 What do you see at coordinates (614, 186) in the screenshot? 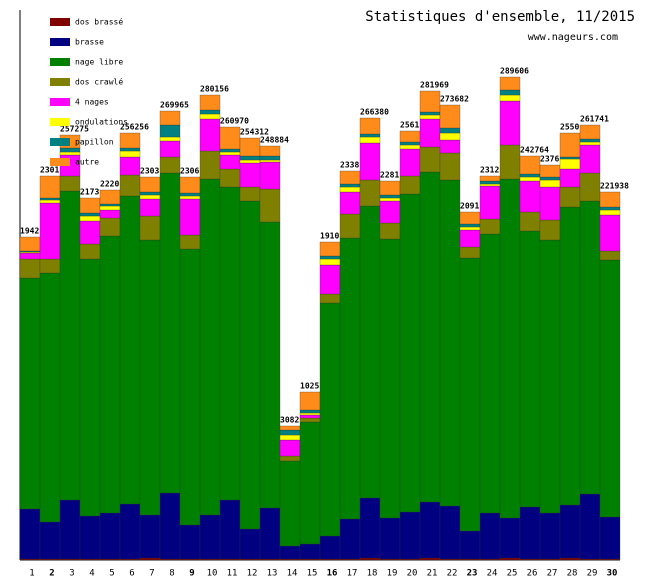
I see `total-label: 221938` at bounding box center [614, 186].